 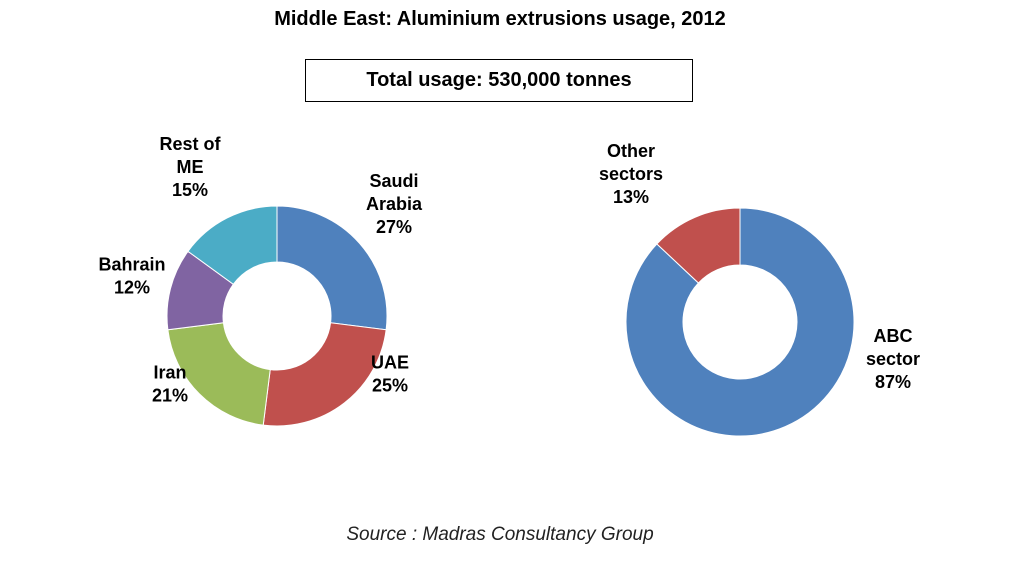 I want to click on label-line-rest-of-me-2: 15%, so click(x=190, y=190).